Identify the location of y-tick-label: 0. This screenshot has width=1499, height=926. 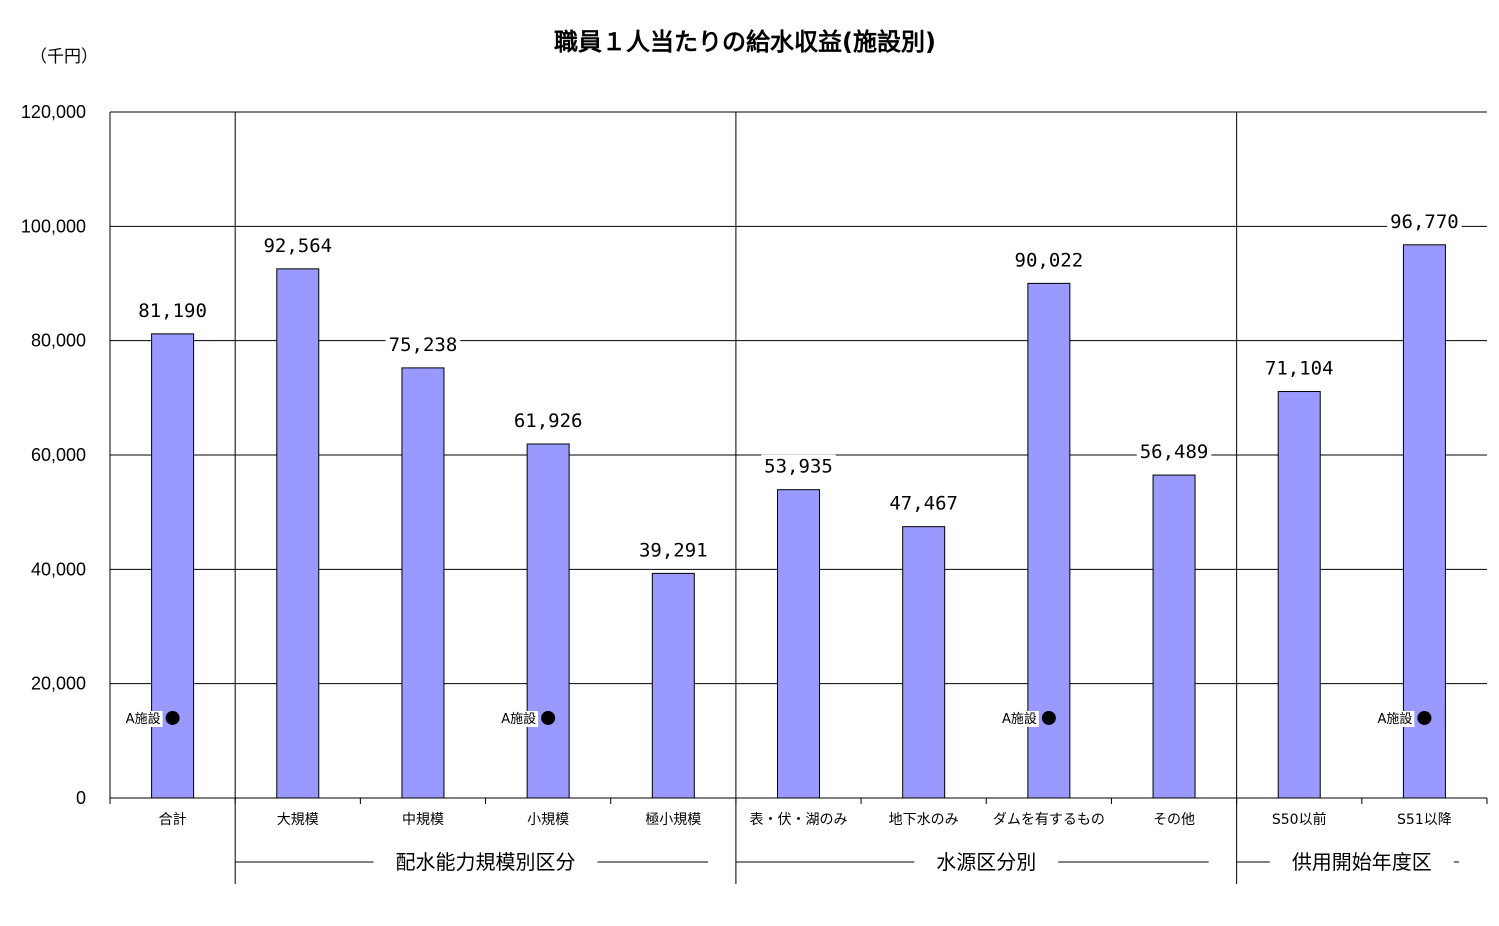
(81, 798).